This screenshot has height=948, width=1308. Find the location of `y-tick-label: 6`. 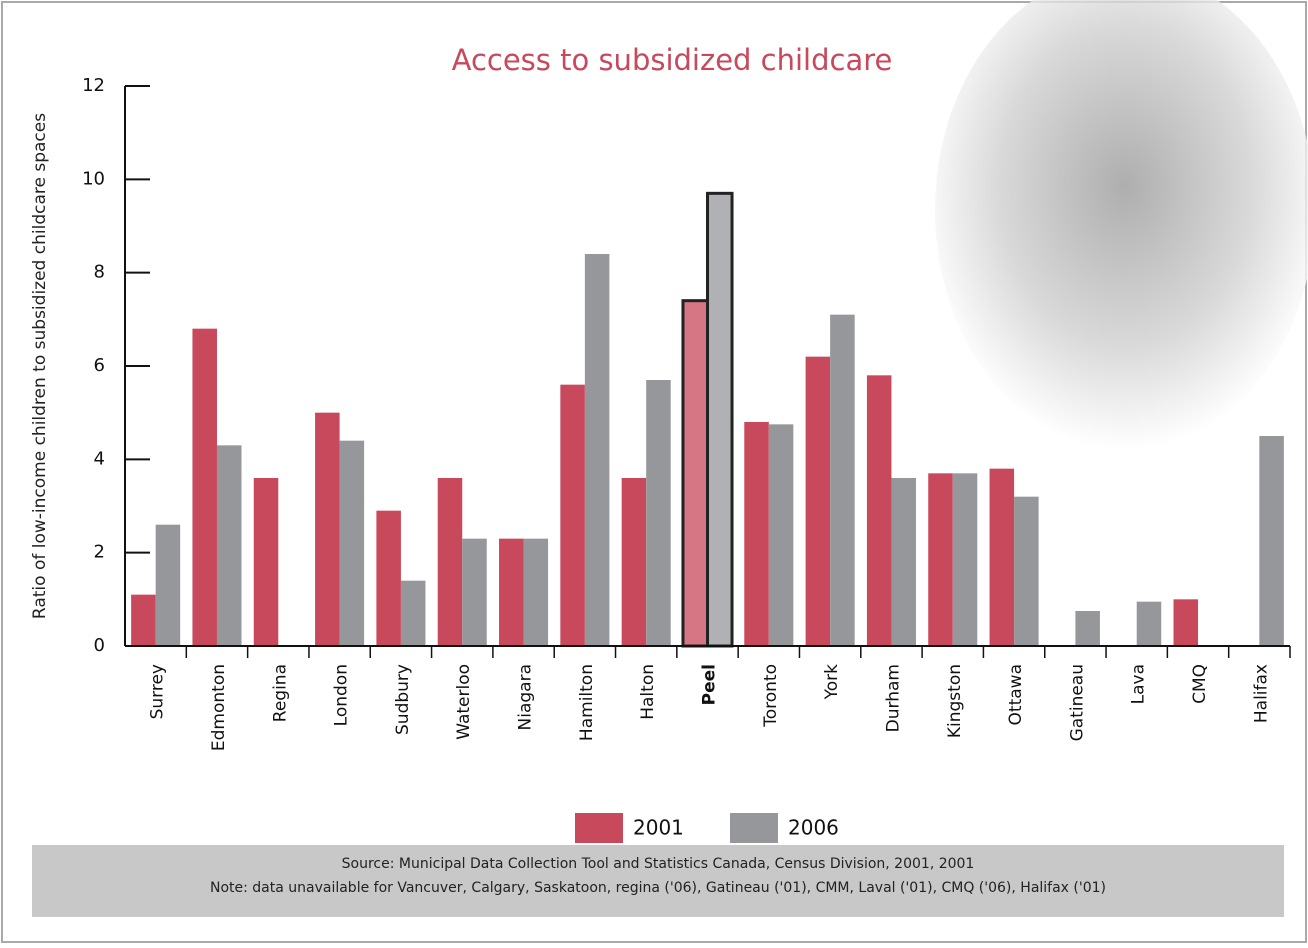

y-tick-label: 6 is located at coordinates (99, 365).